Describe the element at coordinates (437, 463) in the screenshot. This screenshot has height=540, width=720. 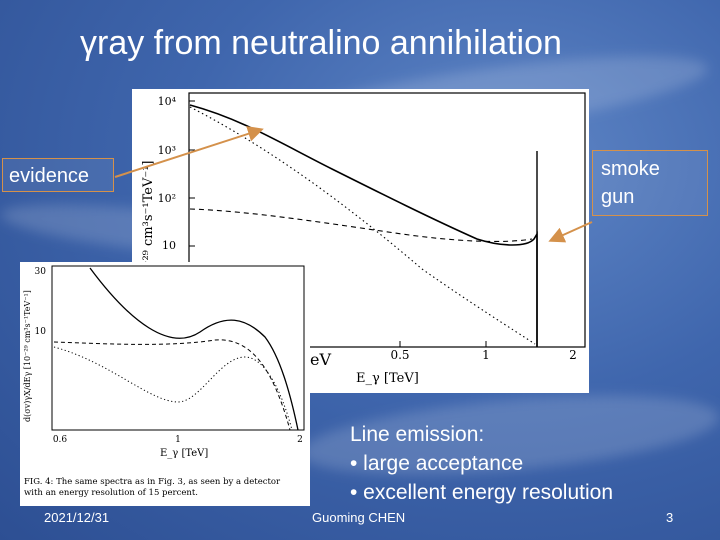
I see `bullet-item: • large acceptance` at that location.